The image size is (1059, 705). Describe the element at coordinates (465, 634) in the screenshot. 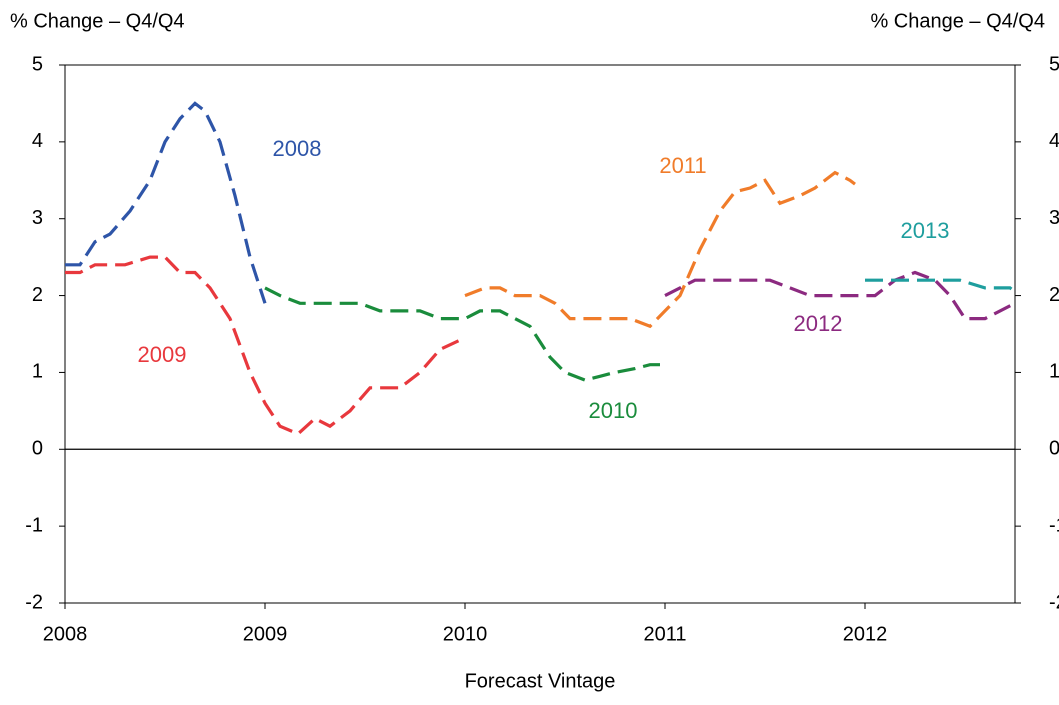

I see `x-tick-label: 2010` at that location.